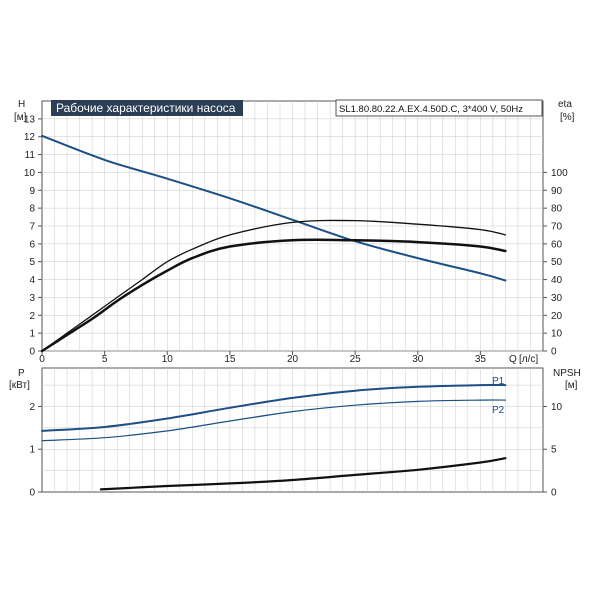  I want to click on curve-eta2, so click(273, 295).